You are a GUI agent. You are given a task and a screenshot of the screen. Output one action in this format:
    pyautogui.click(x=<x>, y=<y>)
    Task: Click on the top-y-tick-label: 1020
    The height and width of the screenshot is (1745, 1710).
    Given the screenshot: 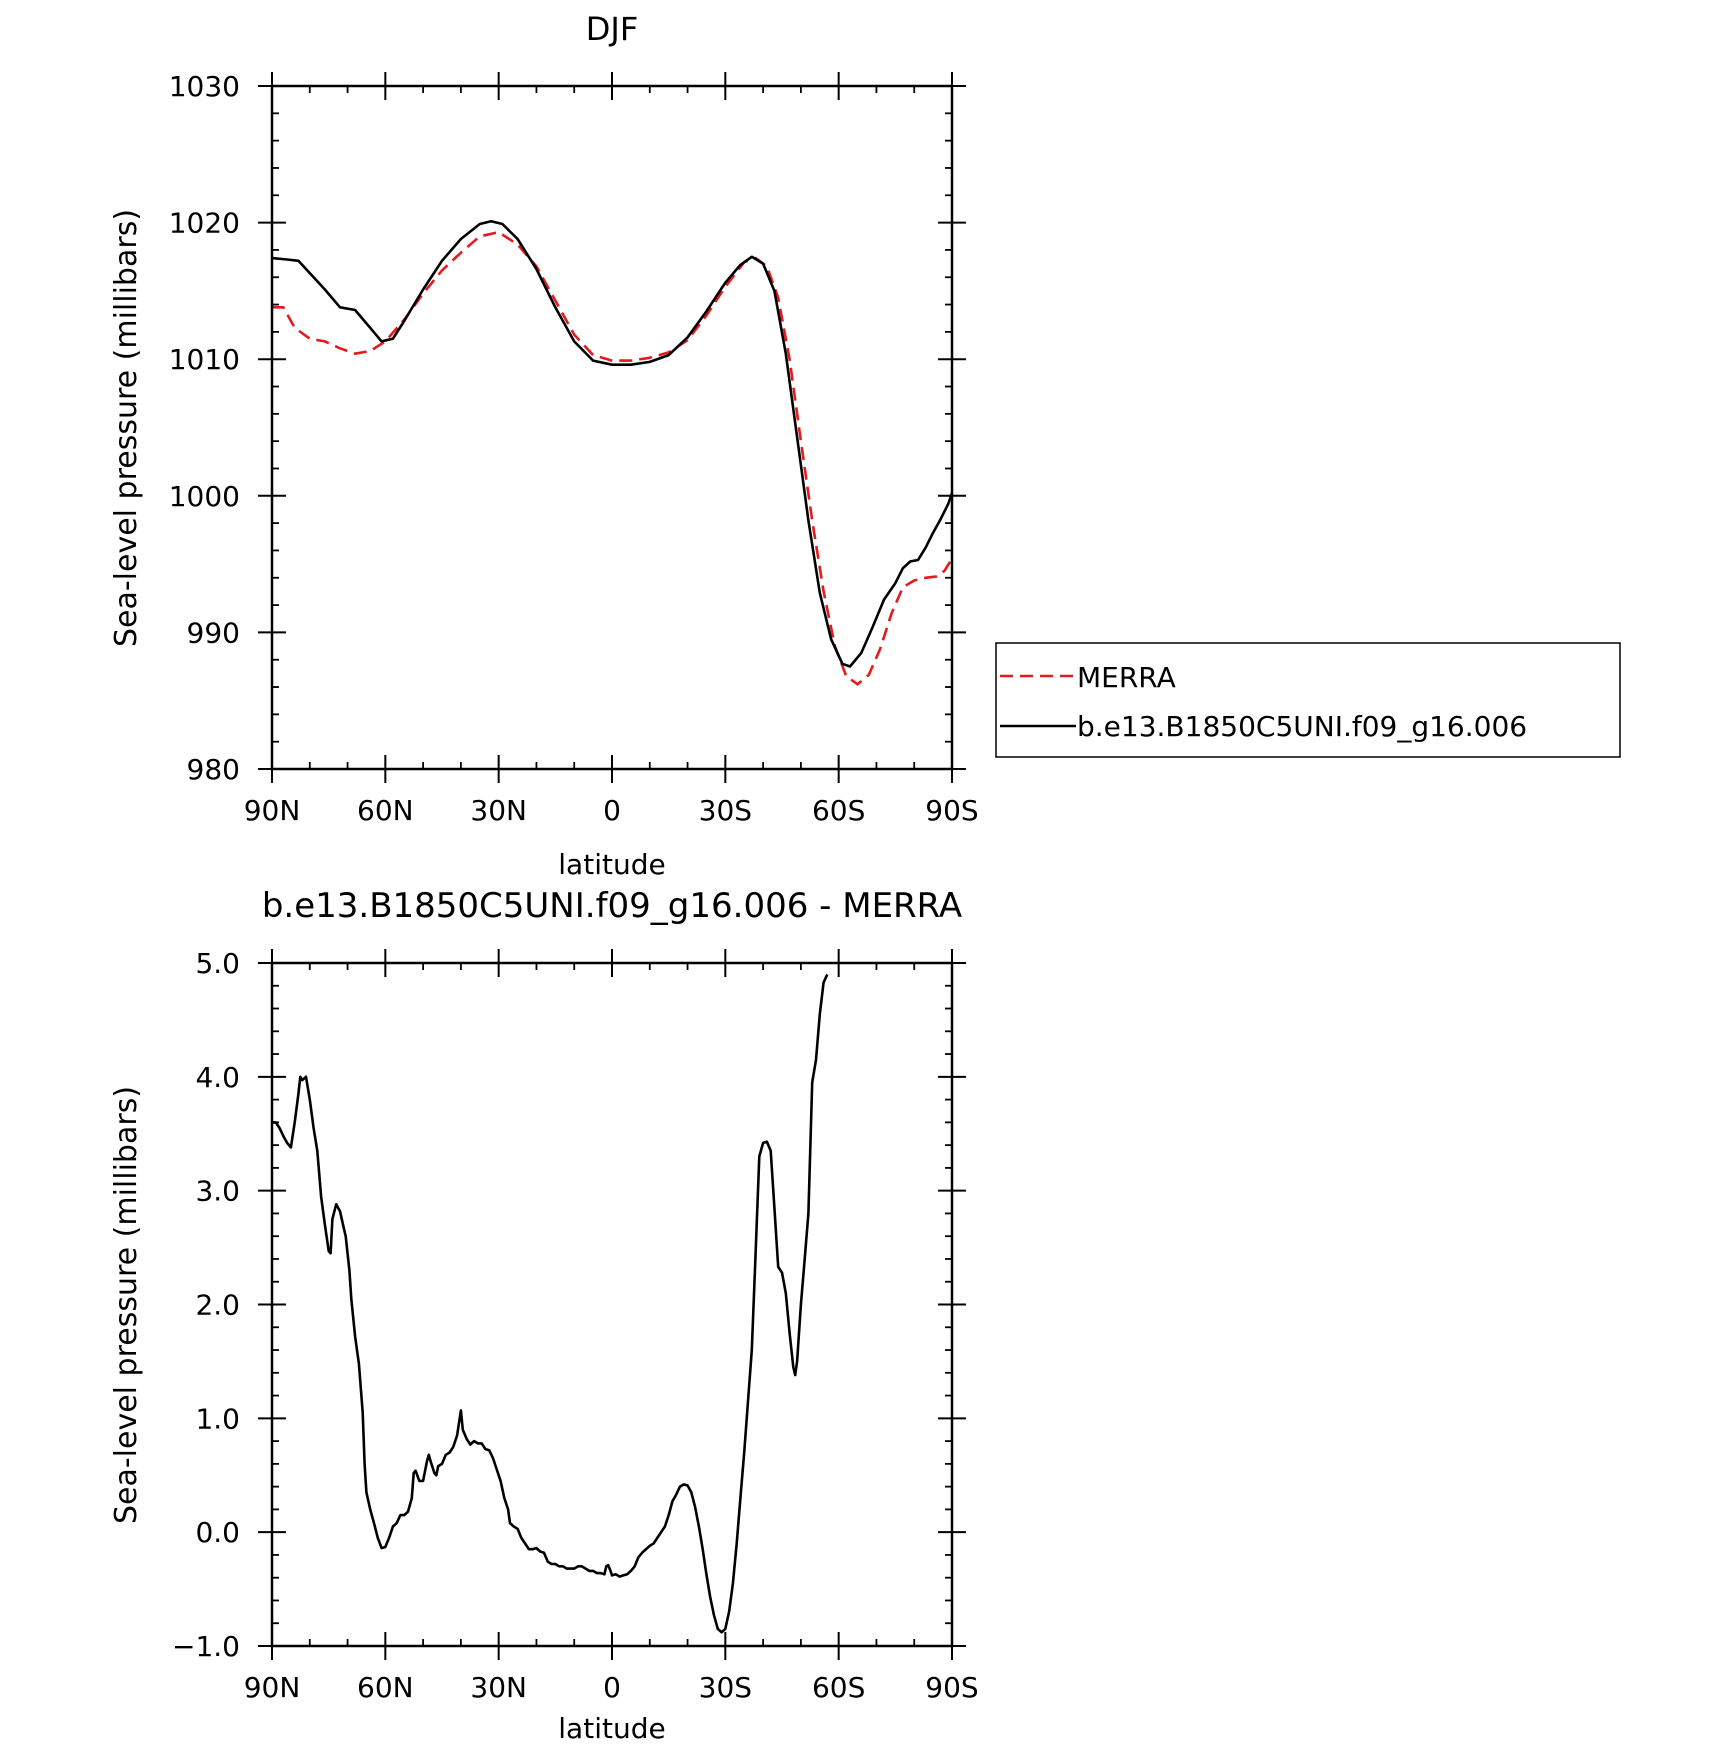 What is the action you would take?
    pyautogui.click(x=204, y=223)
    